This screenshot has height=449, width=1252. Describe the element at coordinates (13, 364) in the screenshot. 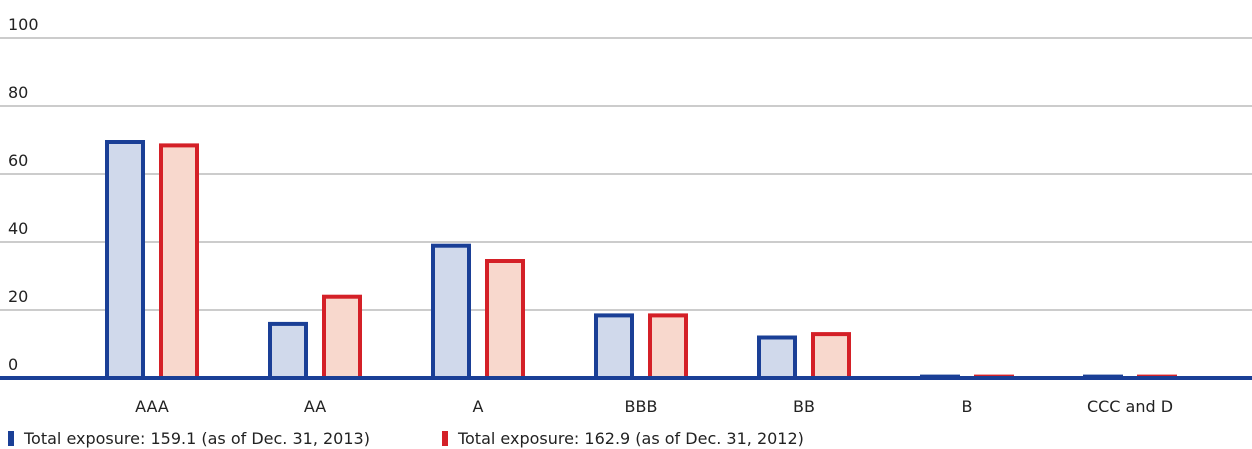

I see `y-tick-label-0: 0` at that location.